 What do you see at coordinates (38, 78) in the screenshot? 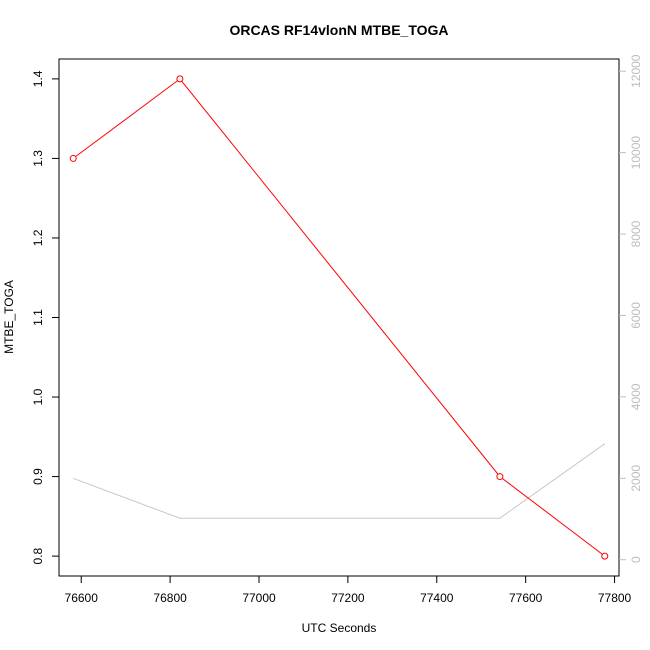
I see `y-tick-label: 1.4` at bounding box center [38, 78].